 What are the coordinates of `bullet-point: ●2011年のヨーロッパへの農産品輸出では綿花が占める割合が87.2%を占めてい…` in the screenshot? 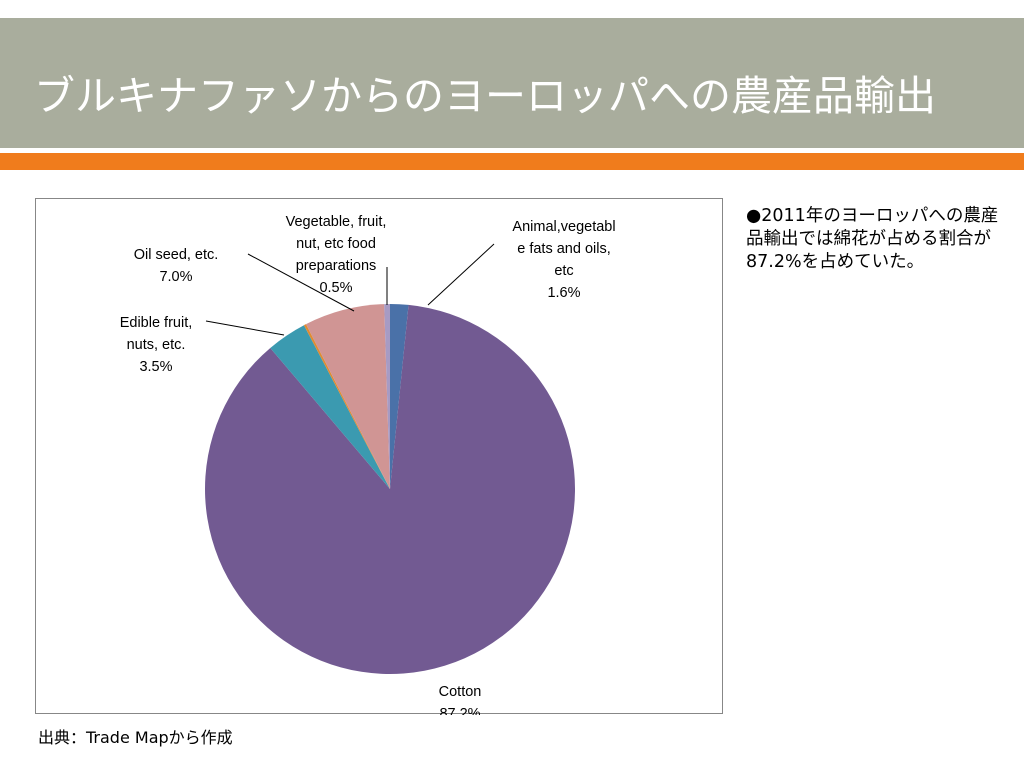 It's located at (874, 239).